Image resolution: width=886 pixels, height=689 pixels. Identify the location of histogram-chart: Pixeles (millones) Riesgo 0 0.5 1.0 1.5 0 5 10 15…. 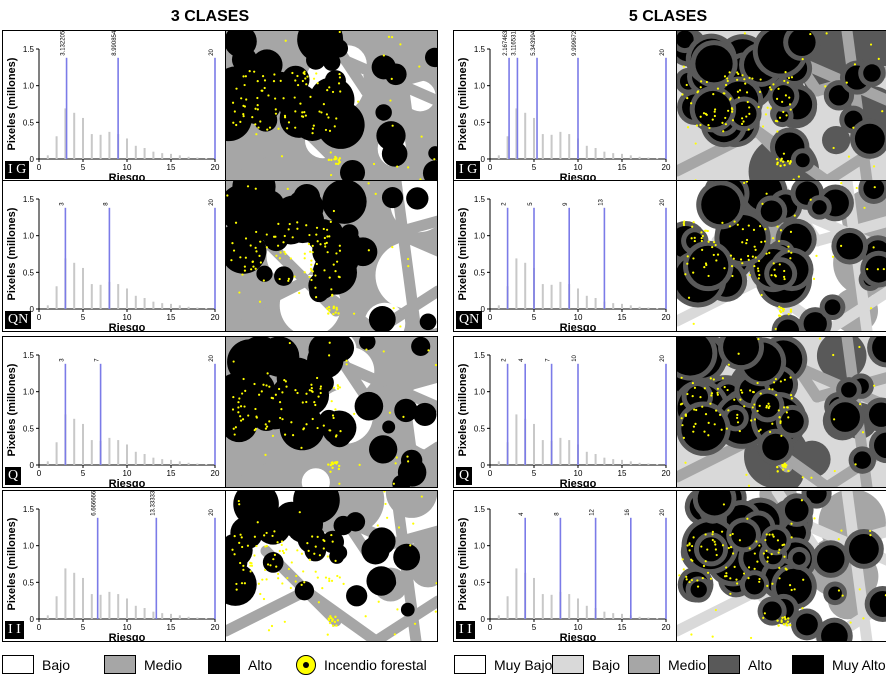
(565, 412).